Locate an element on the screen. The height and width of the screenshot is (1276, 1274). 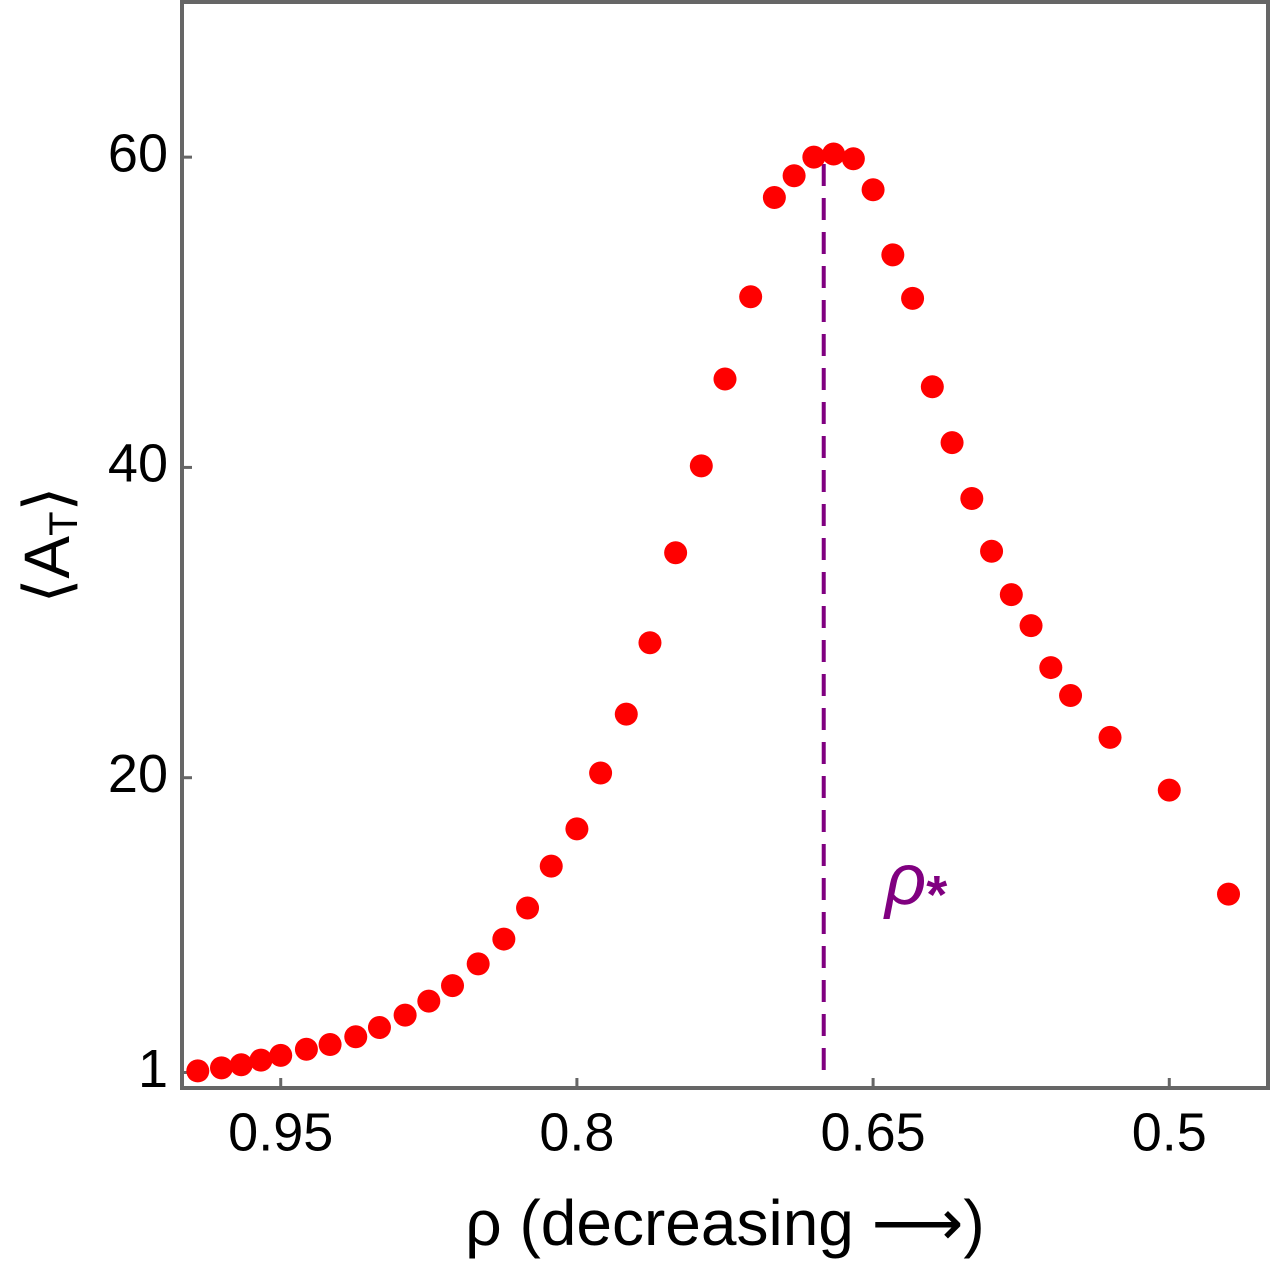
y-tick-label: 20 is located at coordinates (138, 774).